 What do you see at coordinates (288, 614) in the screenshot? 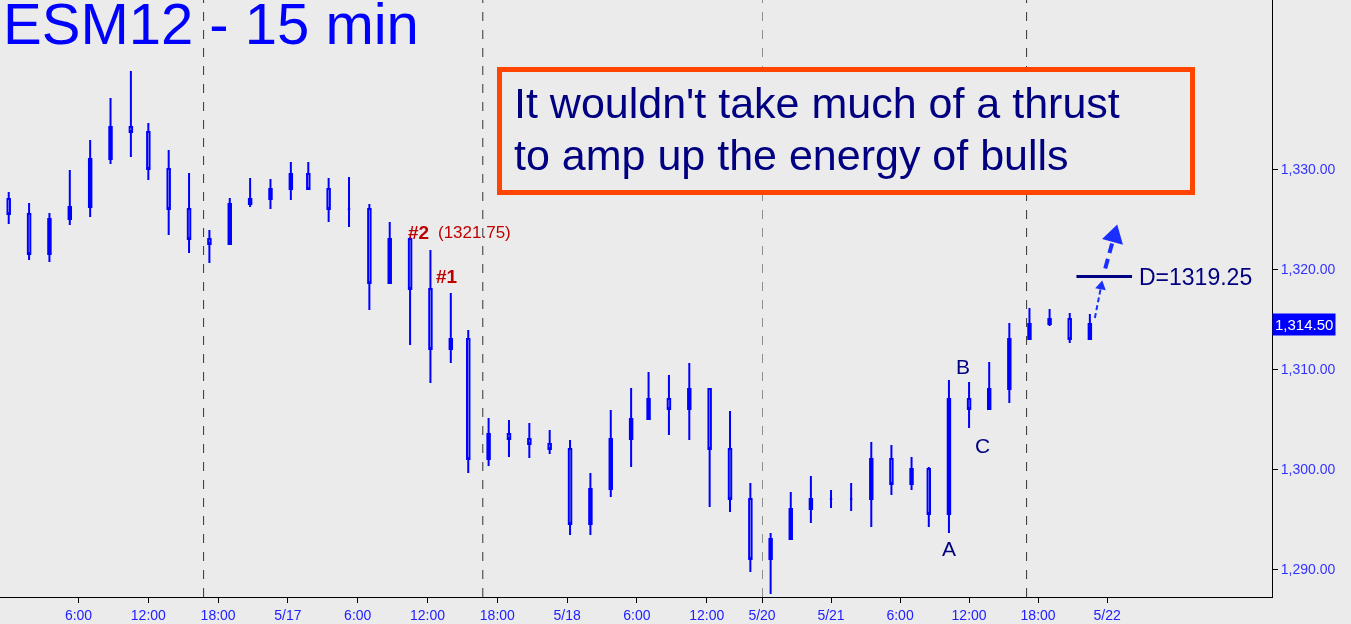
I see `x-tick-label: 5/17` at bounding box center [288, 614].